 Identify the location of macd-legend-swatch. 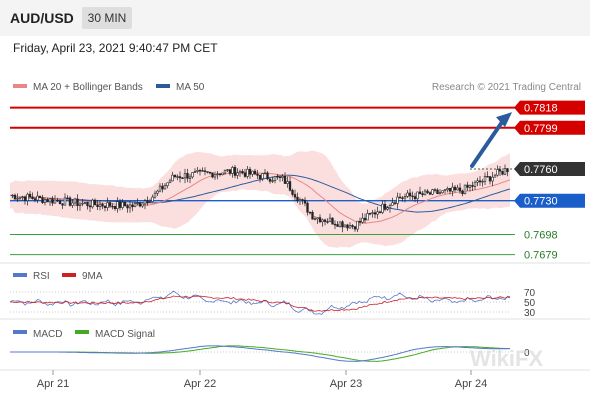
(20, 332).